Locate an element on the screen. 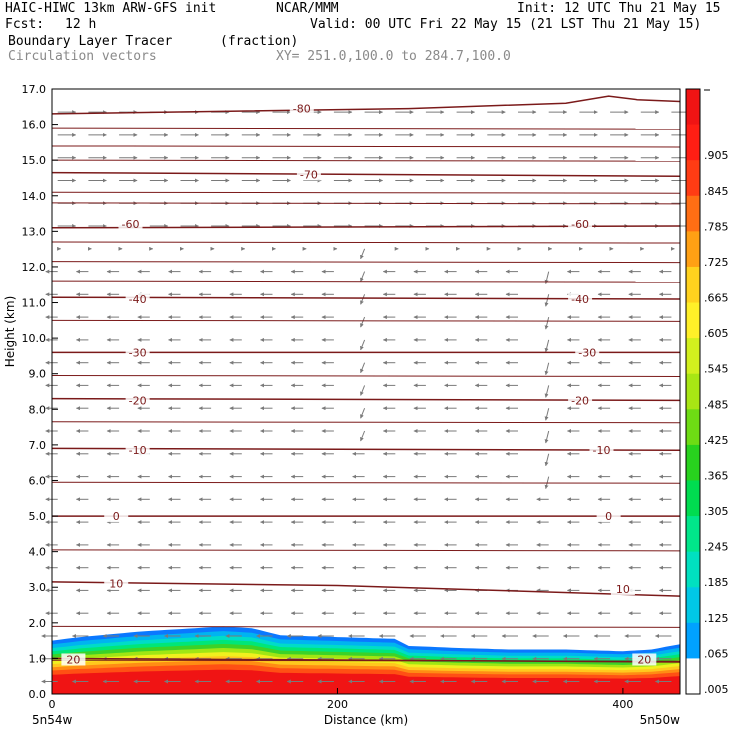 The image size is (740, 740). header-vectors: Circulation vectors is located at coordinates (82, 56).